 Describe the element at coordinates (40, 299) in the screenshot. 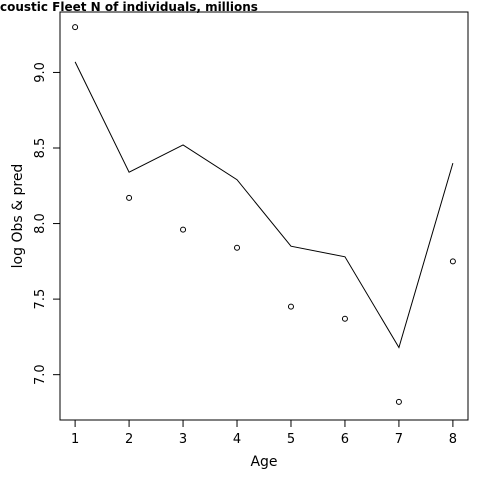

I see `y-tick-label: 7.5` at that location.